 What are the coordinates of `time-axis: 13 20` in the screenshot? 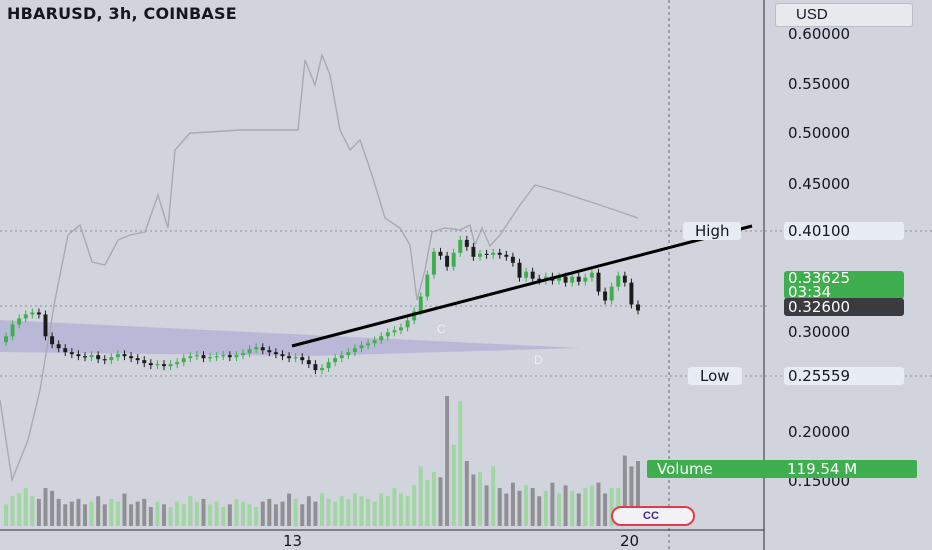 It's located at (461, 541).